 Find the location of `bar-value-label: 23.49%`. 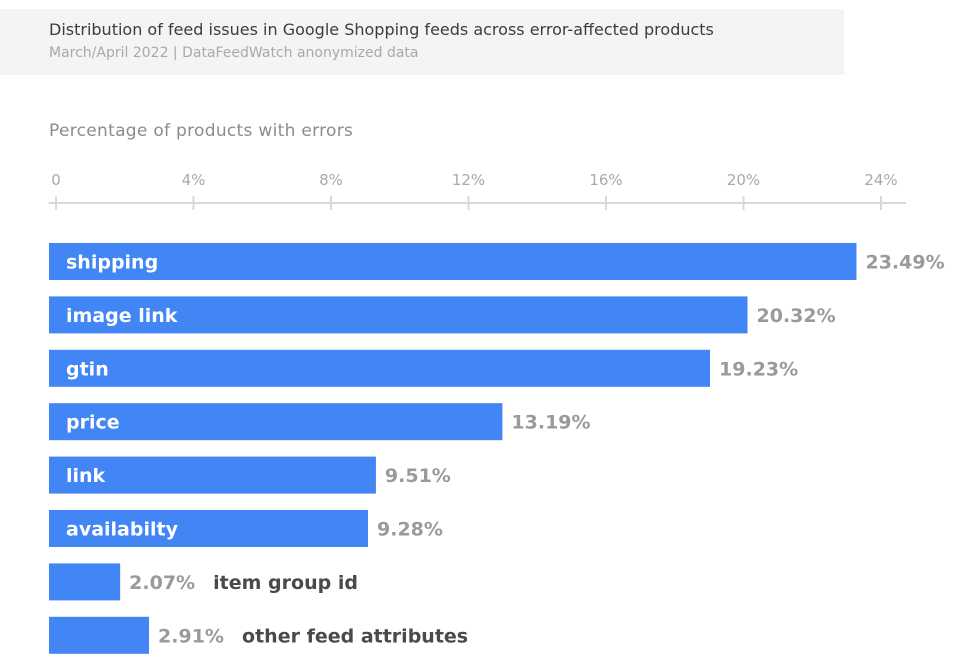

bar-value-label: 23.49% is located at coordinates (904, 263).